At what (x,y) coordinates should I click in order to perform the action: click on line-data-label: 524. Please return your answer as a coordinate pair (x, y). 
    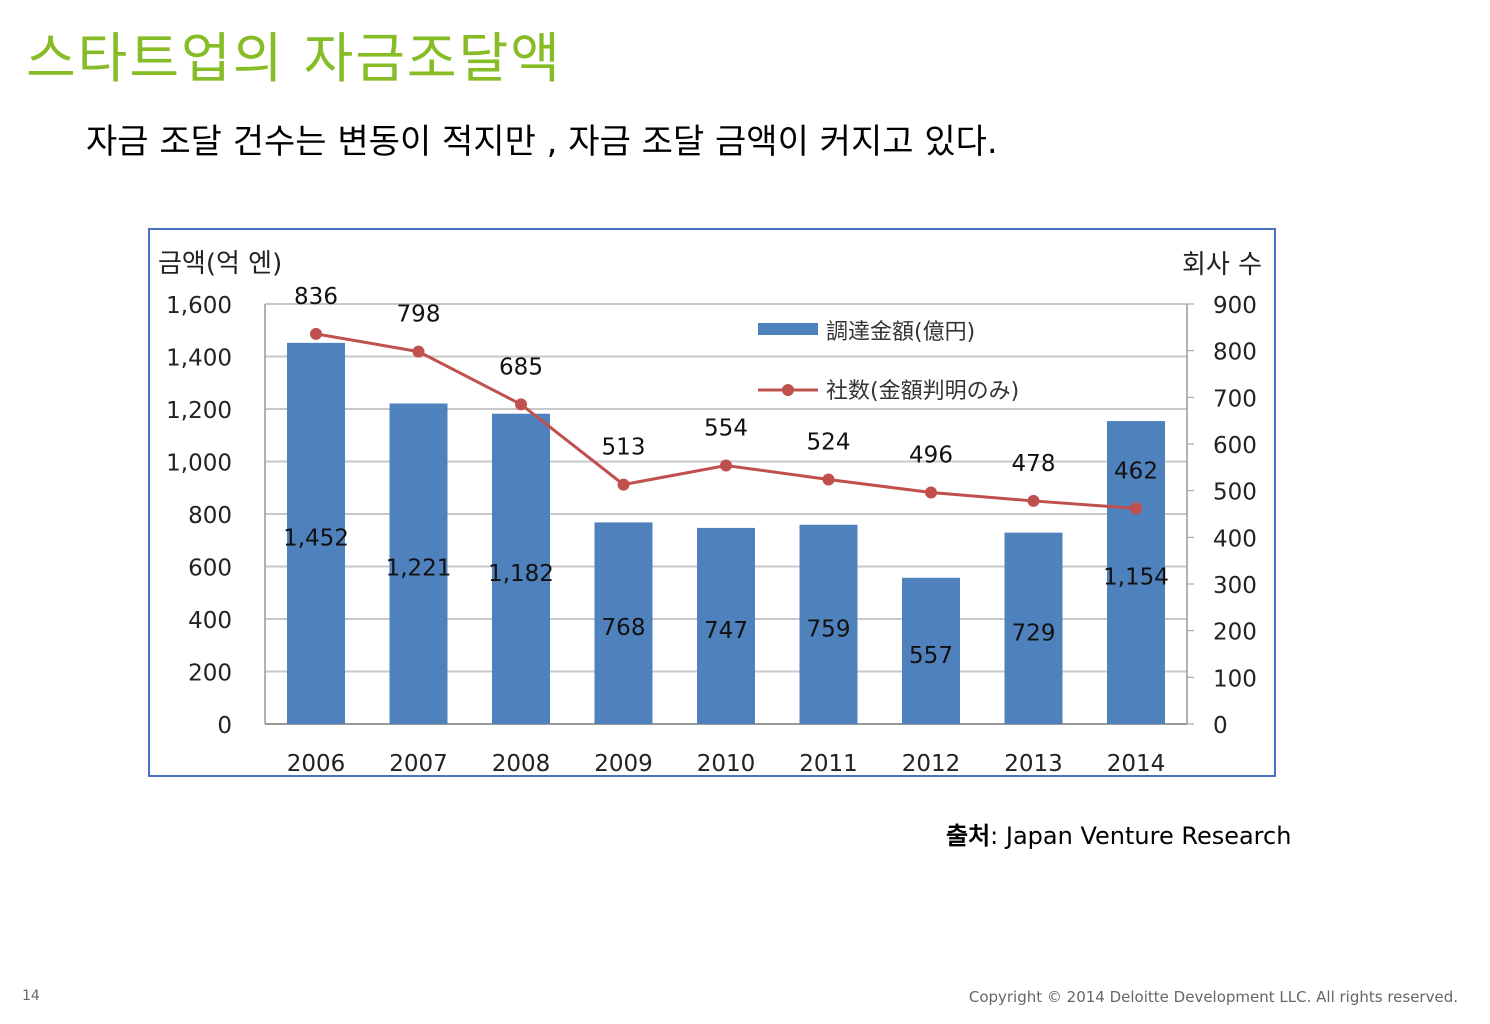
    Looking at the image, I should click on (829, 442).